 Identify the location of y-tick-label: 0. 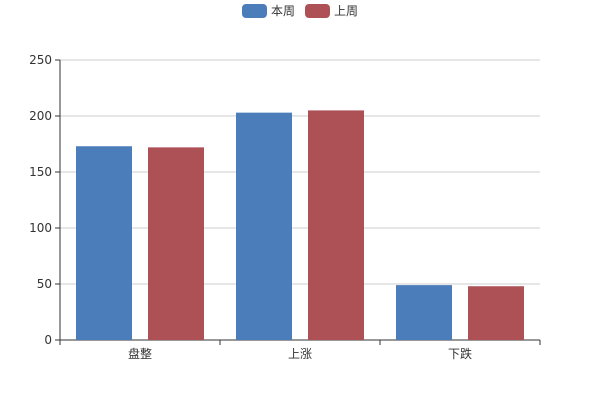
(48, 340).